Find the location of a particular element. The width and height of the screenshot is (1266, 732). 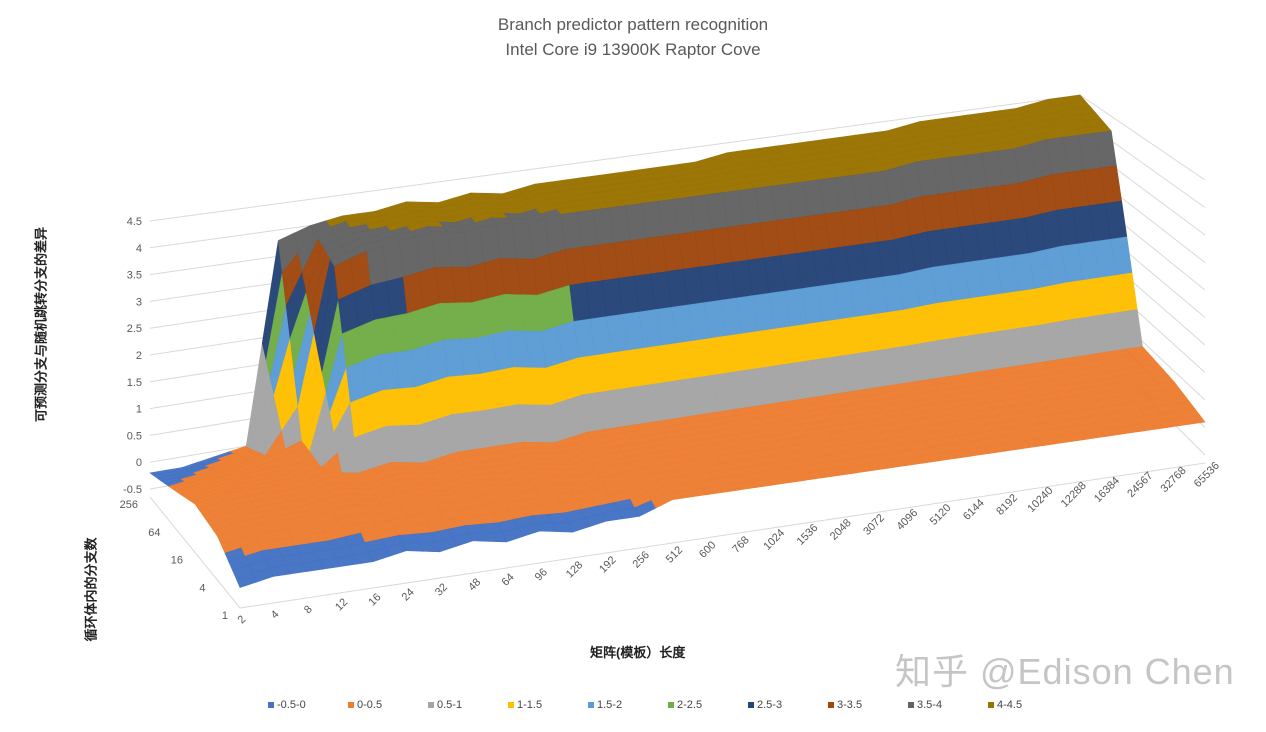

z-axis-title: 可预测分支与随机跳转分支的差异 is located at coordinates (41, 325).